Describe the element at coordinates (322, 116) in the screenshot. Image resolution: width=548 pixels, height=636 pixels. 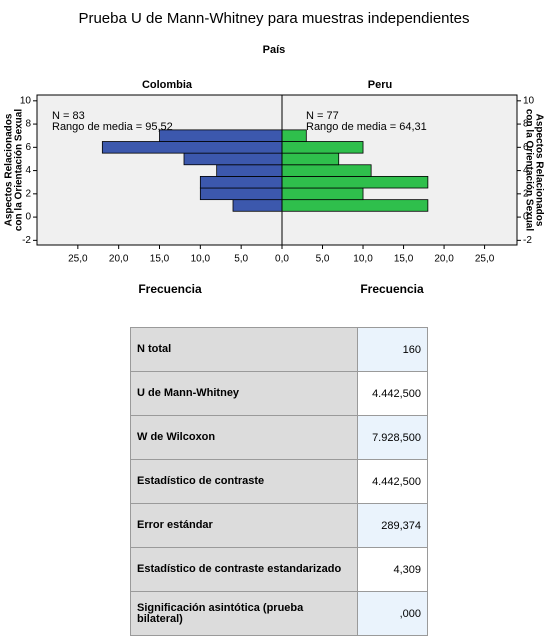
I see `annotation: N = 77` at that location.